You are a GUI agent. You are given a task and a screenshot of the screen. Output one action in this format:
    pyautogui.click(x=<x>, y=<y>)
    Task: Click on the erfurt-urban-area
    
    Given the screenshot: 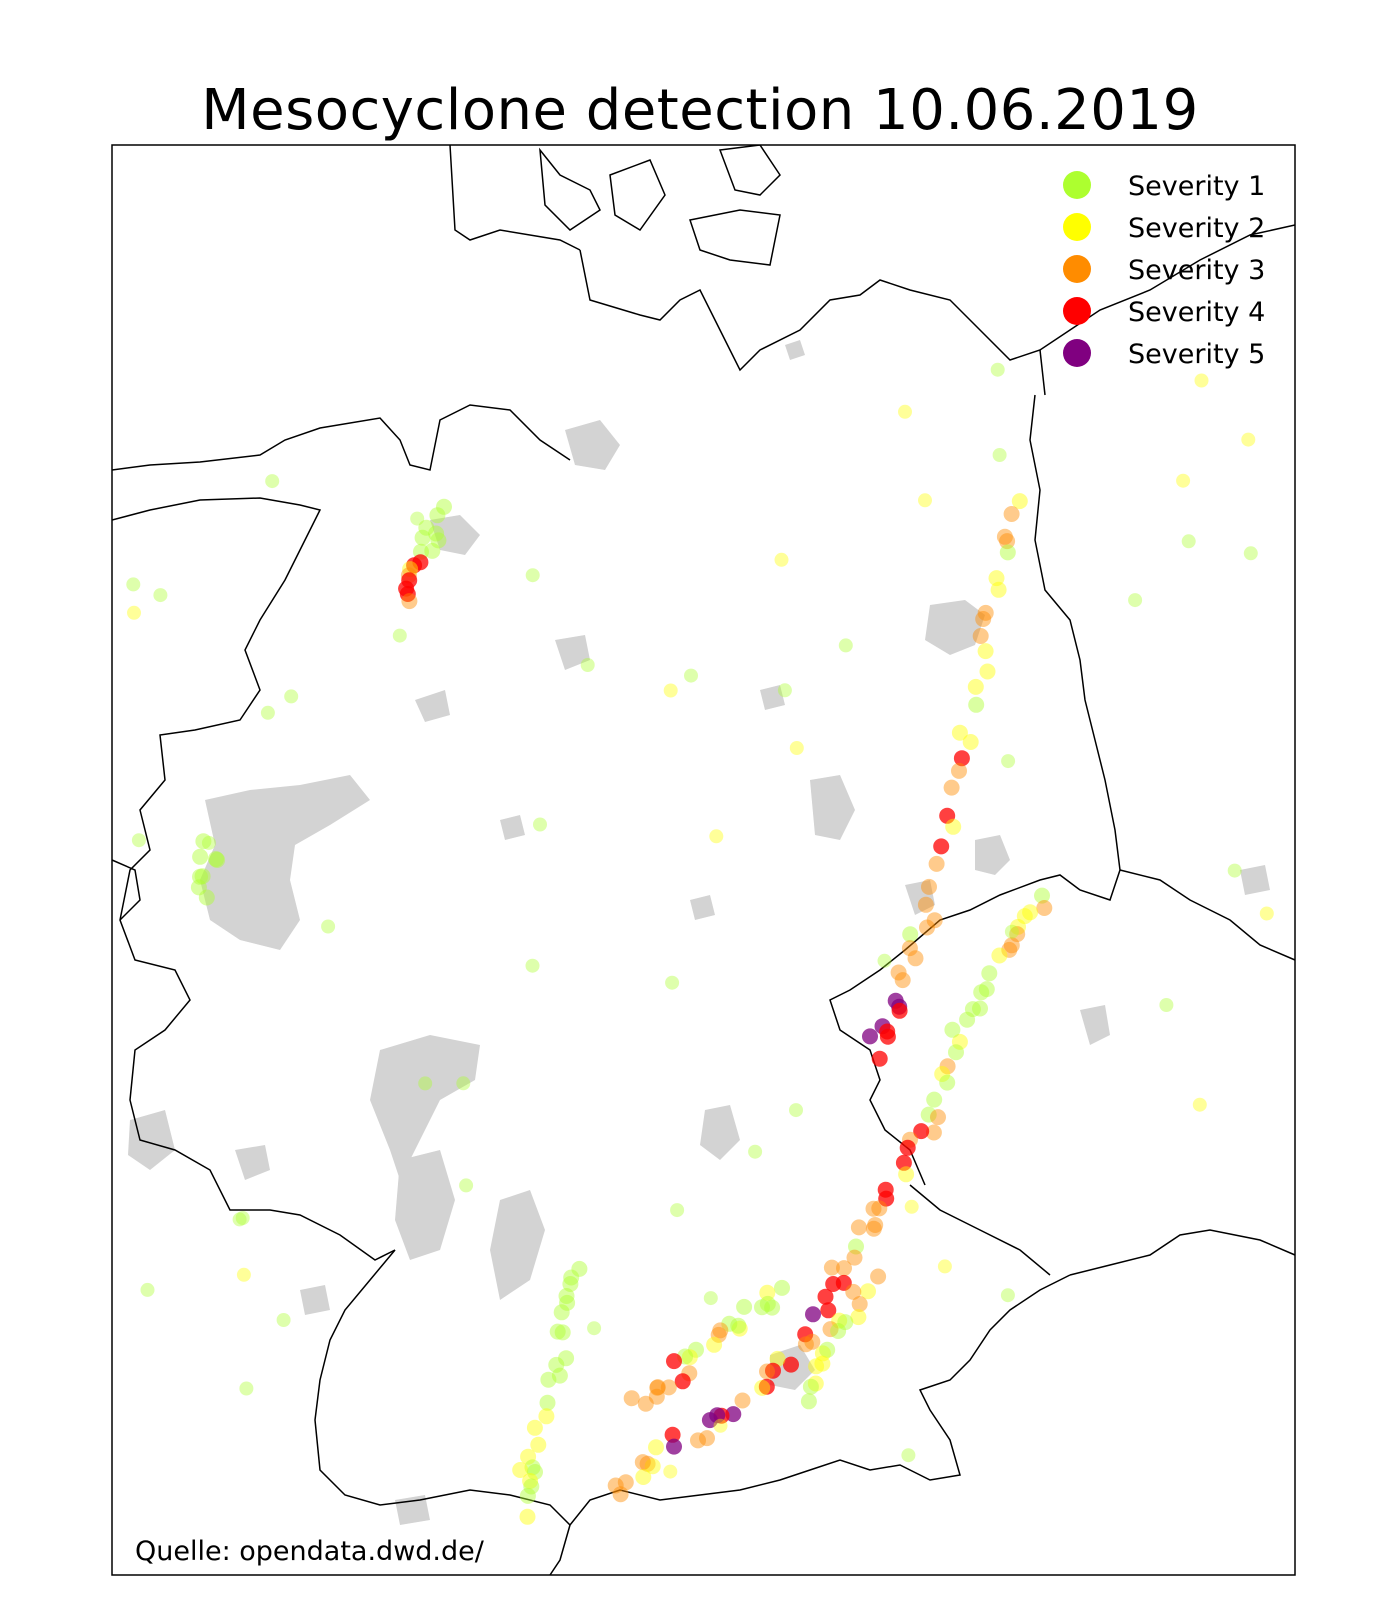 What is the action you would take?
    pyautogui.click(x=702, y=907)
    